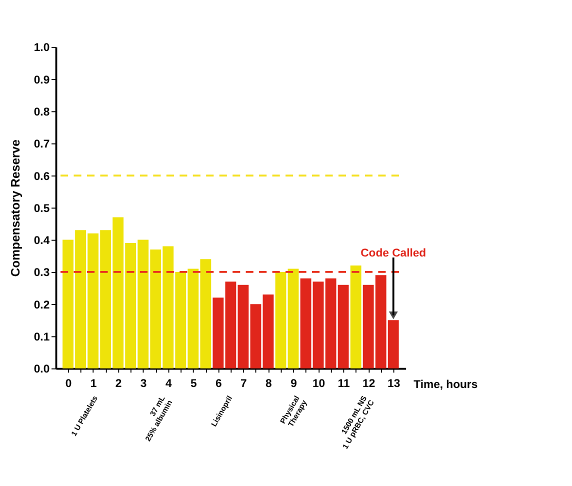 Image resolution: width=572 pixels, height=486 pixels. Describe the element at coordinates (193, 384) in the screenshot. I see `x-tick-label: 5` at that location.